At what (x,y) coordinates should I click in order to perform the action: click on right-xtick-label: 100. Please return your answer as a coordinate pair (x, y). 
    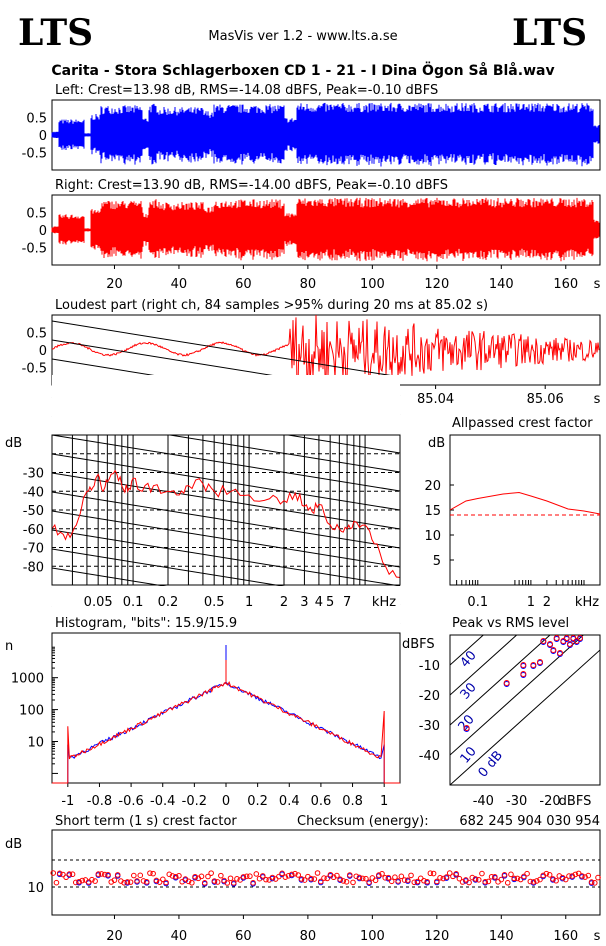
    Looking at the image, I should click on (372, 284).